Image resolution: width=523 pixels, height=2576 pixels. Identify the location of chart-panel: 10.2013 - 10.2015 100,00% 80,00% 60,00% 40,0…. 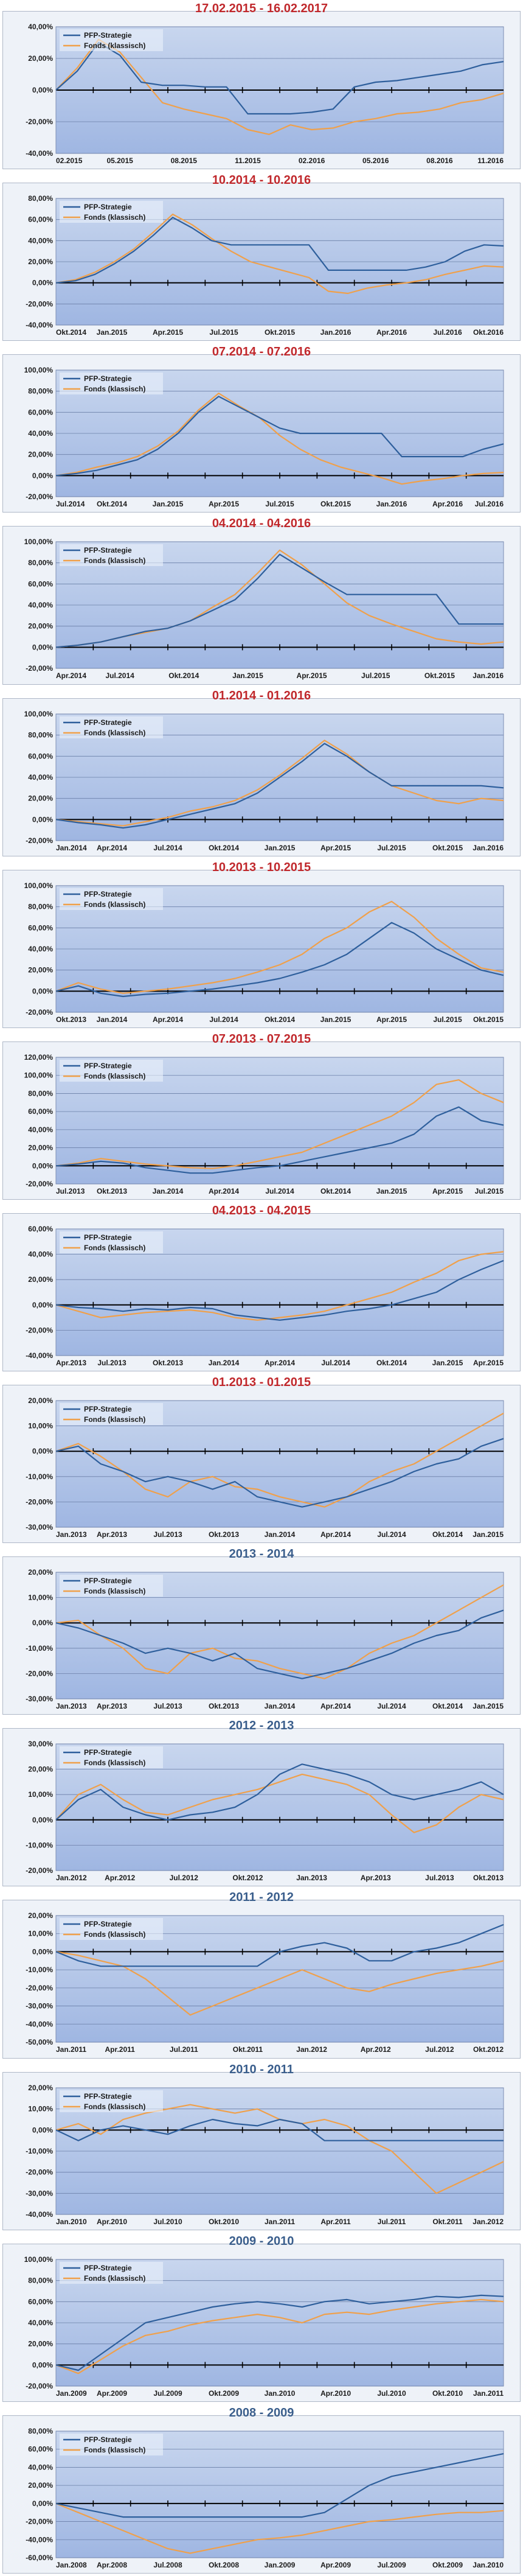
(261, 945).